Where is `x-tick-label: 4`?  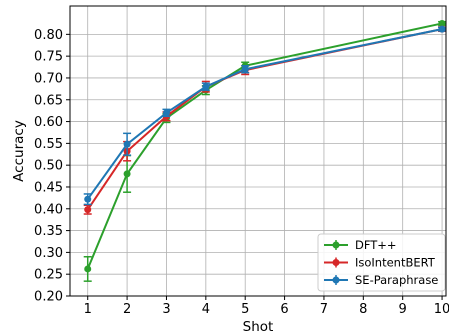 x-tick-label: 4 is located at coordinates (206, 309).